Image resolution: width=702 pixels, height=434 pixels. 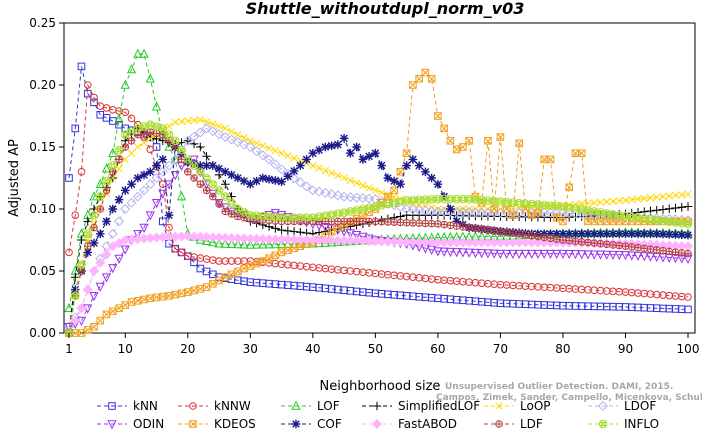 I want to click on x-tick-label: 100, so click(x=688, y=349).